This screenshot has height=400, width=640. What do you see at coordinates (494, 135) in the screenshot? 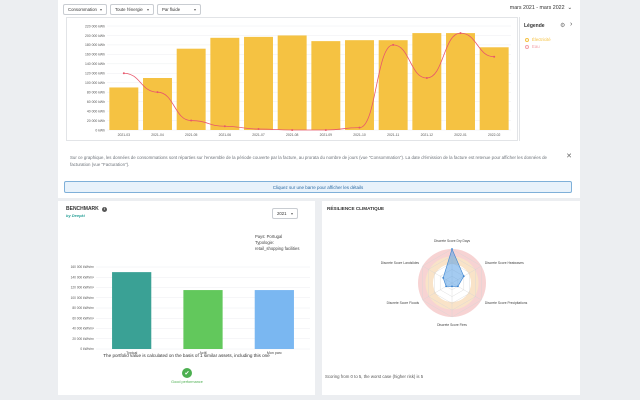
I see `x-tick-label: 2022-02` at bounding box center [494, 135].